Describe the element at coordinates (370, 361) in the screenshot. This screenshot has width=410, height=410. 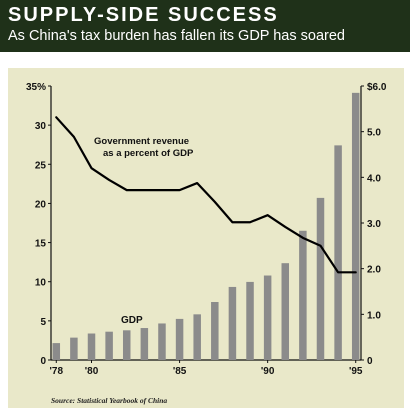
I see `right-axis-tick-label: 0` at that location.